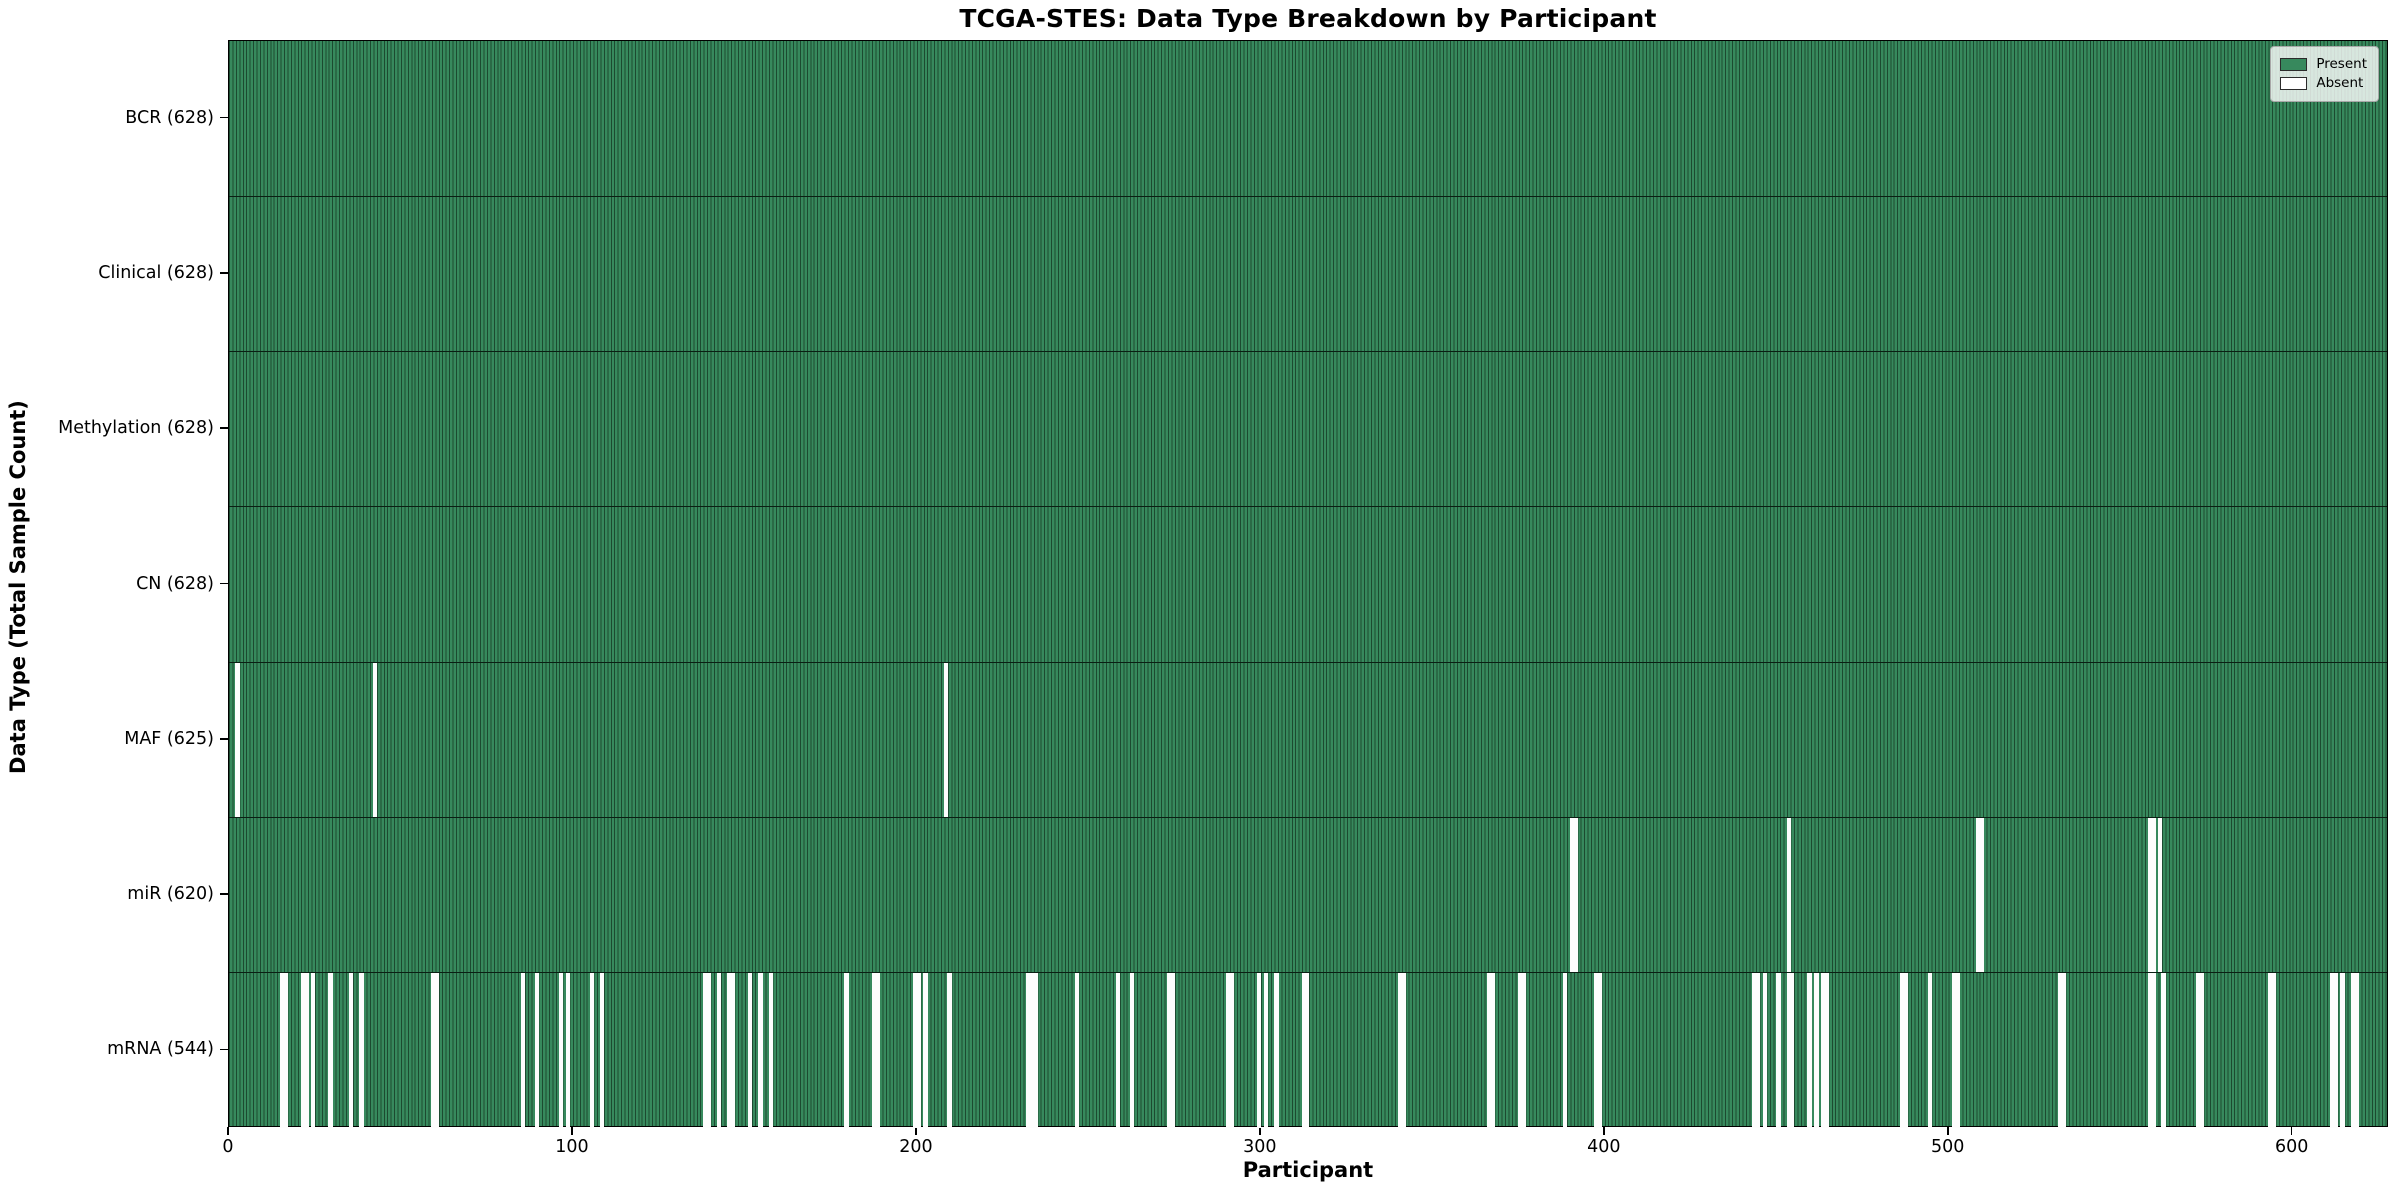 The height and width of the screenshot is (1200, 2400). Describe the element at coordinates (2294, 83) in the screenshot. I see `absent-swatch-icon` at that location.